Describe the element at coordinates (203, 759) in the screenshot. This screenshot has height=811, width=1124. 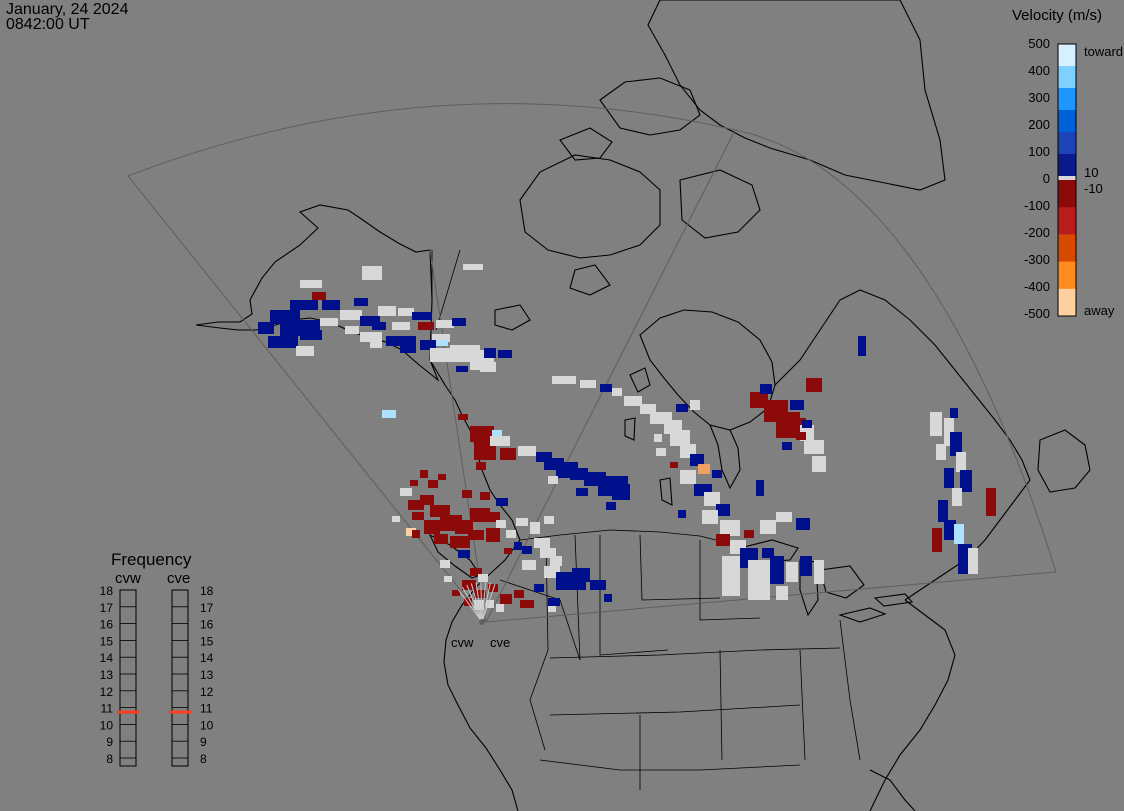
I see `frequency-tick-right: 8` at that location.